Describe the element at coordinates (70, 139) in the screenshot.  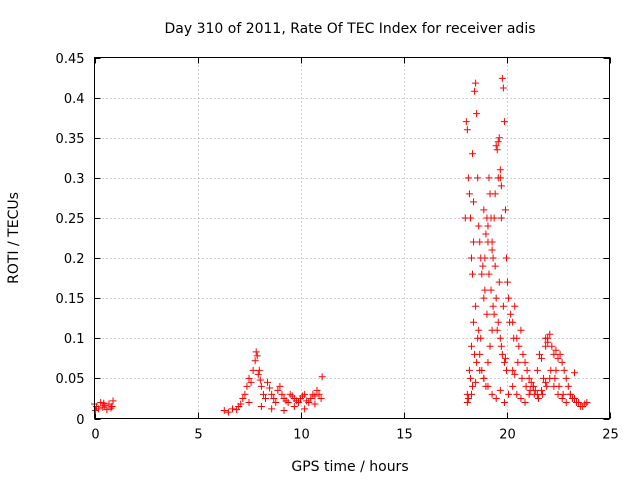
I see `y-tick-label: 0.35` at that location.